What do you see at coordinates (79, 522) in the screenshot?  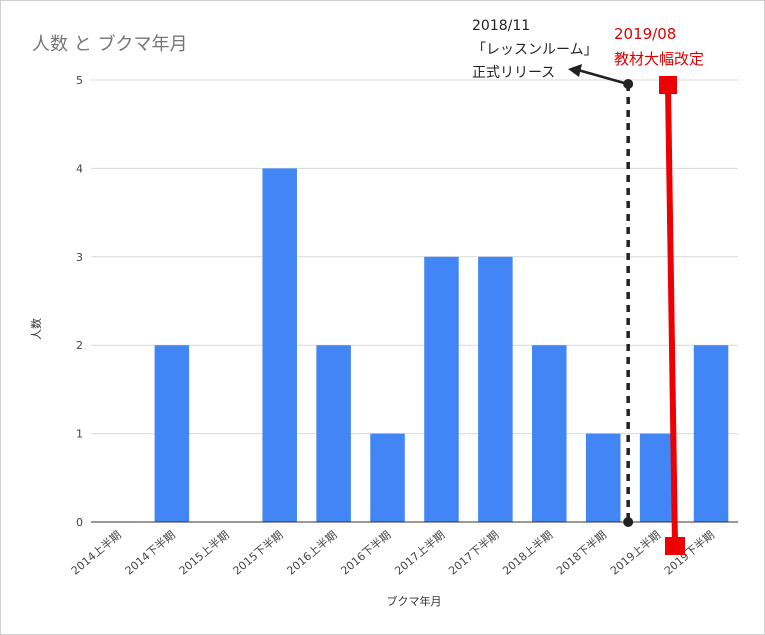 I see `y-tick-label: 0` at bounding box center [79, 522].